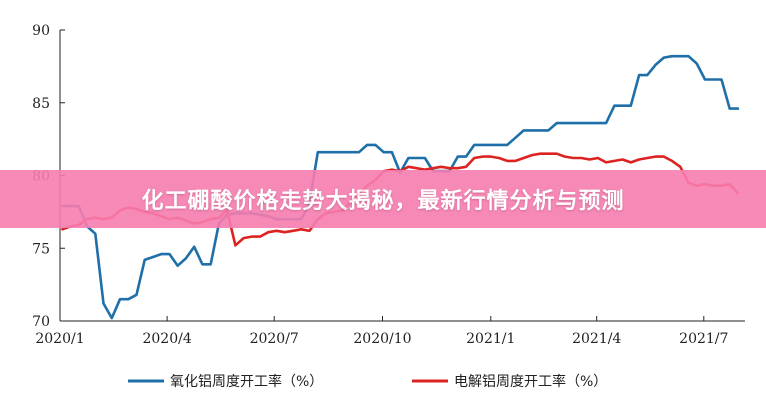 Image resolution: width=766 pixels, height=400 pixels. I want to click on legend-label-electrolytic-aluminum: 电解铝周度开工率（%）, so click(530, 381).